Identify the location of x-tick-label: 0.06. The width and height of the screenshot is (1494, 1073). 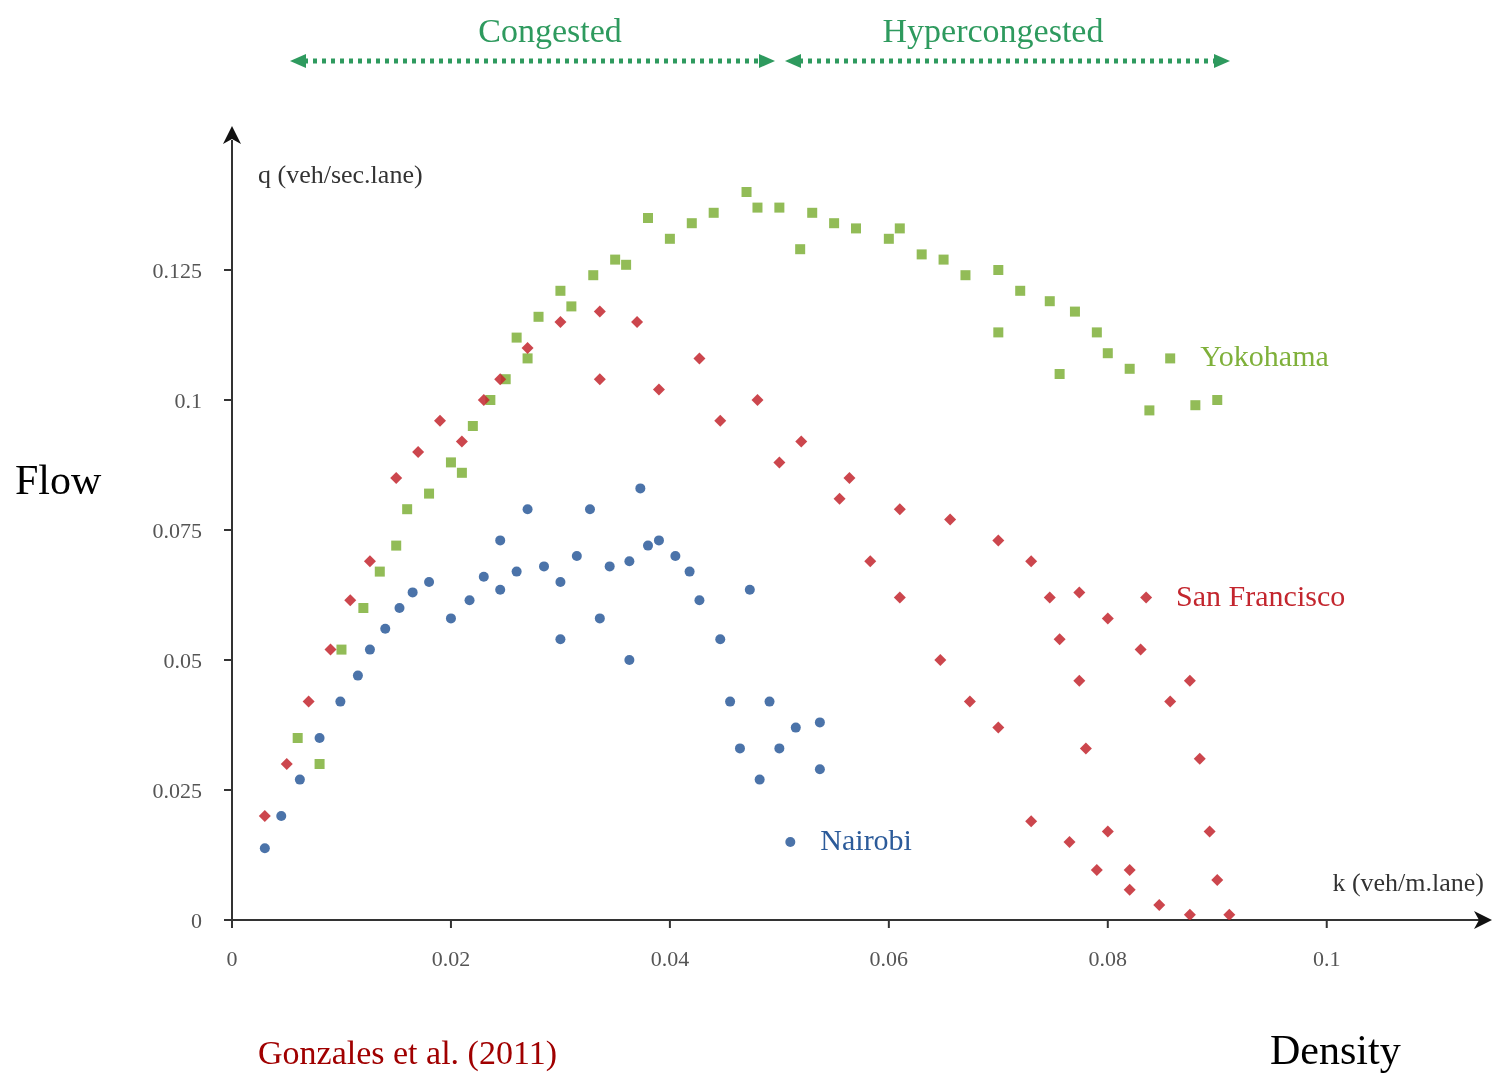
(889, 958).